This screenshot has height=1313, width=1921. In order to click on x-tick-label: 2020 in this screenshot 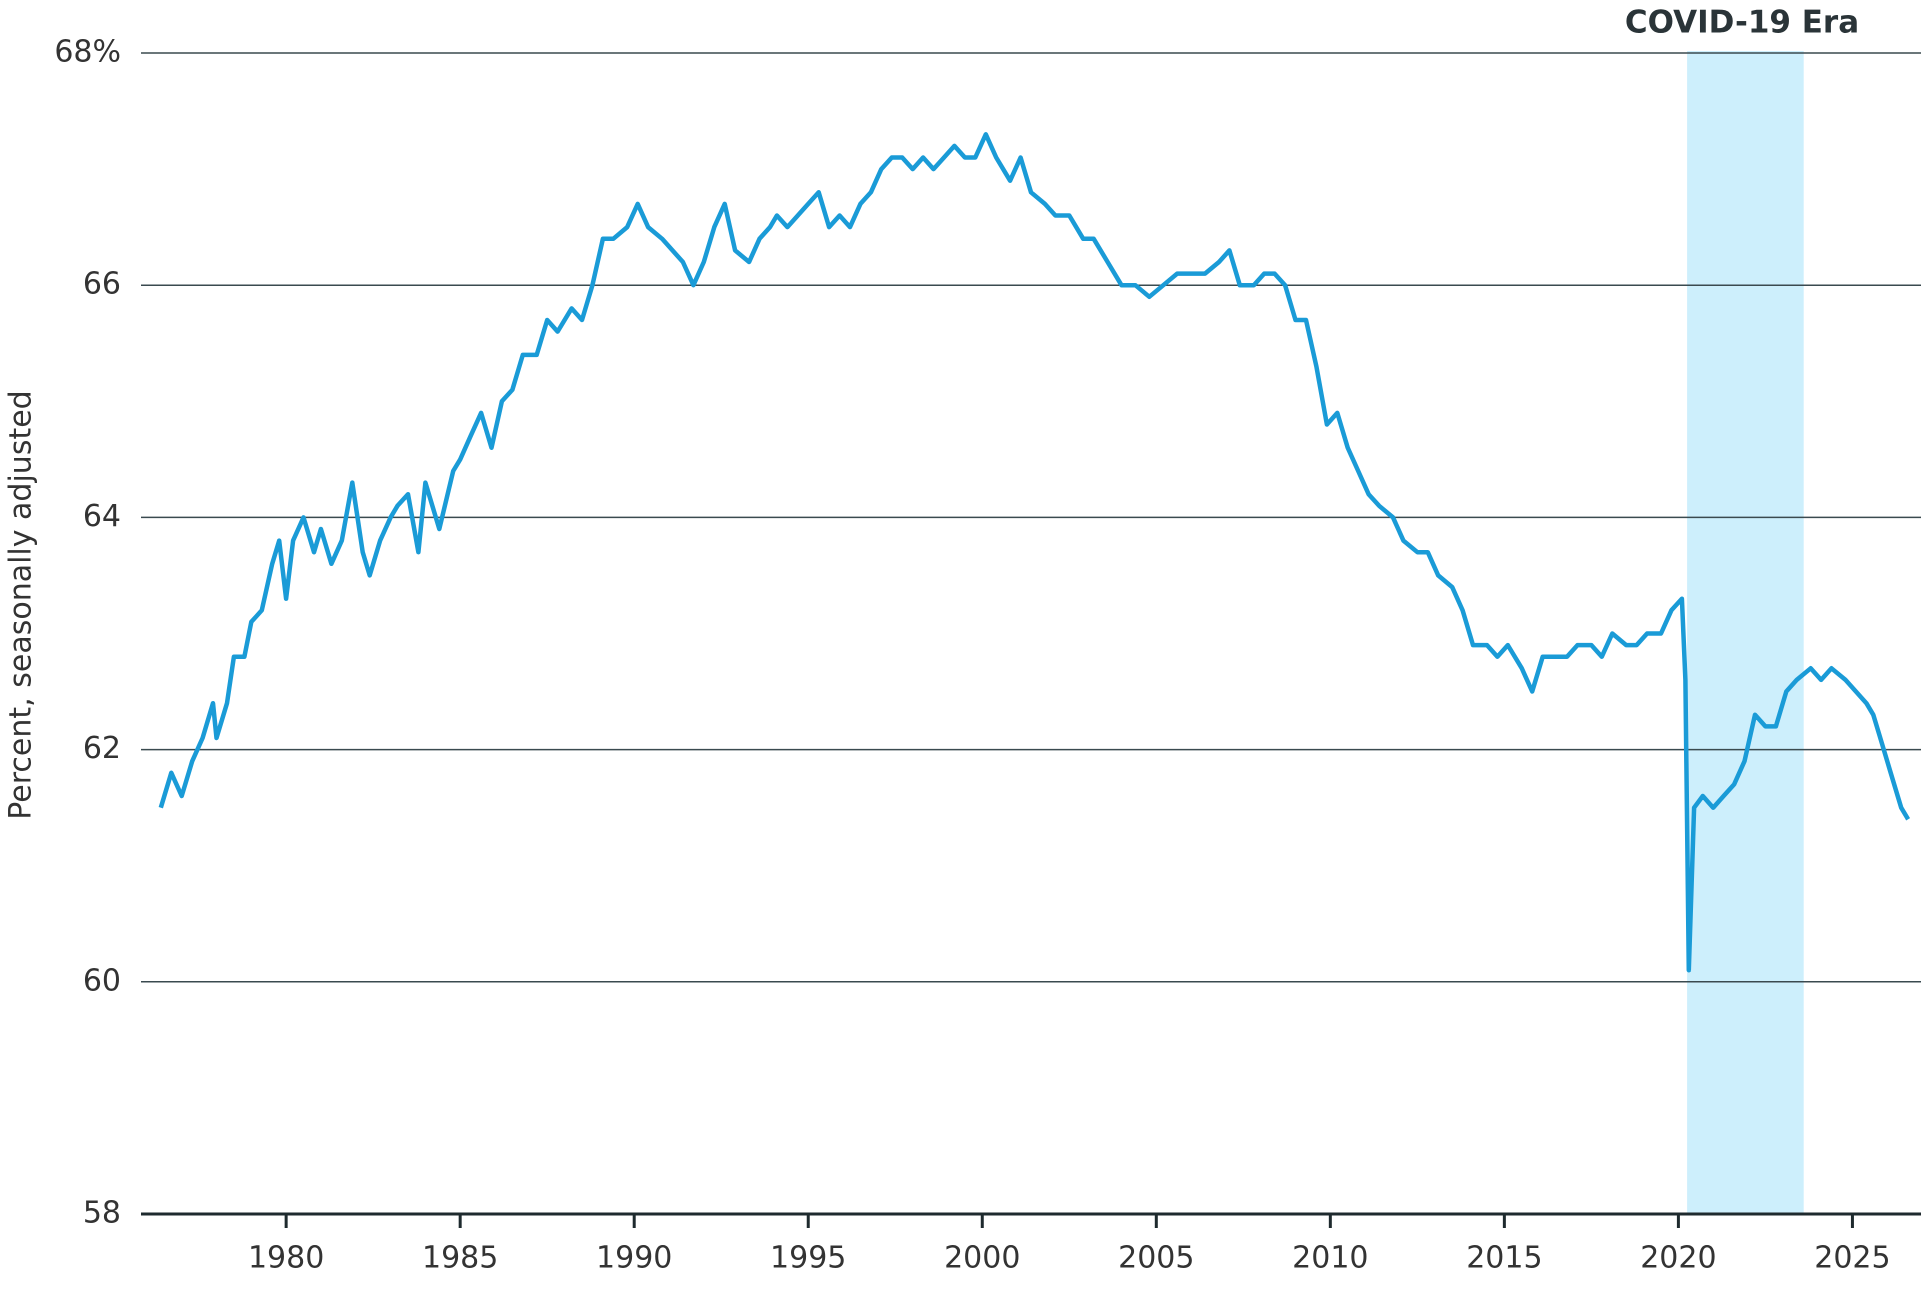, I will do `click(1678, 1258)`.